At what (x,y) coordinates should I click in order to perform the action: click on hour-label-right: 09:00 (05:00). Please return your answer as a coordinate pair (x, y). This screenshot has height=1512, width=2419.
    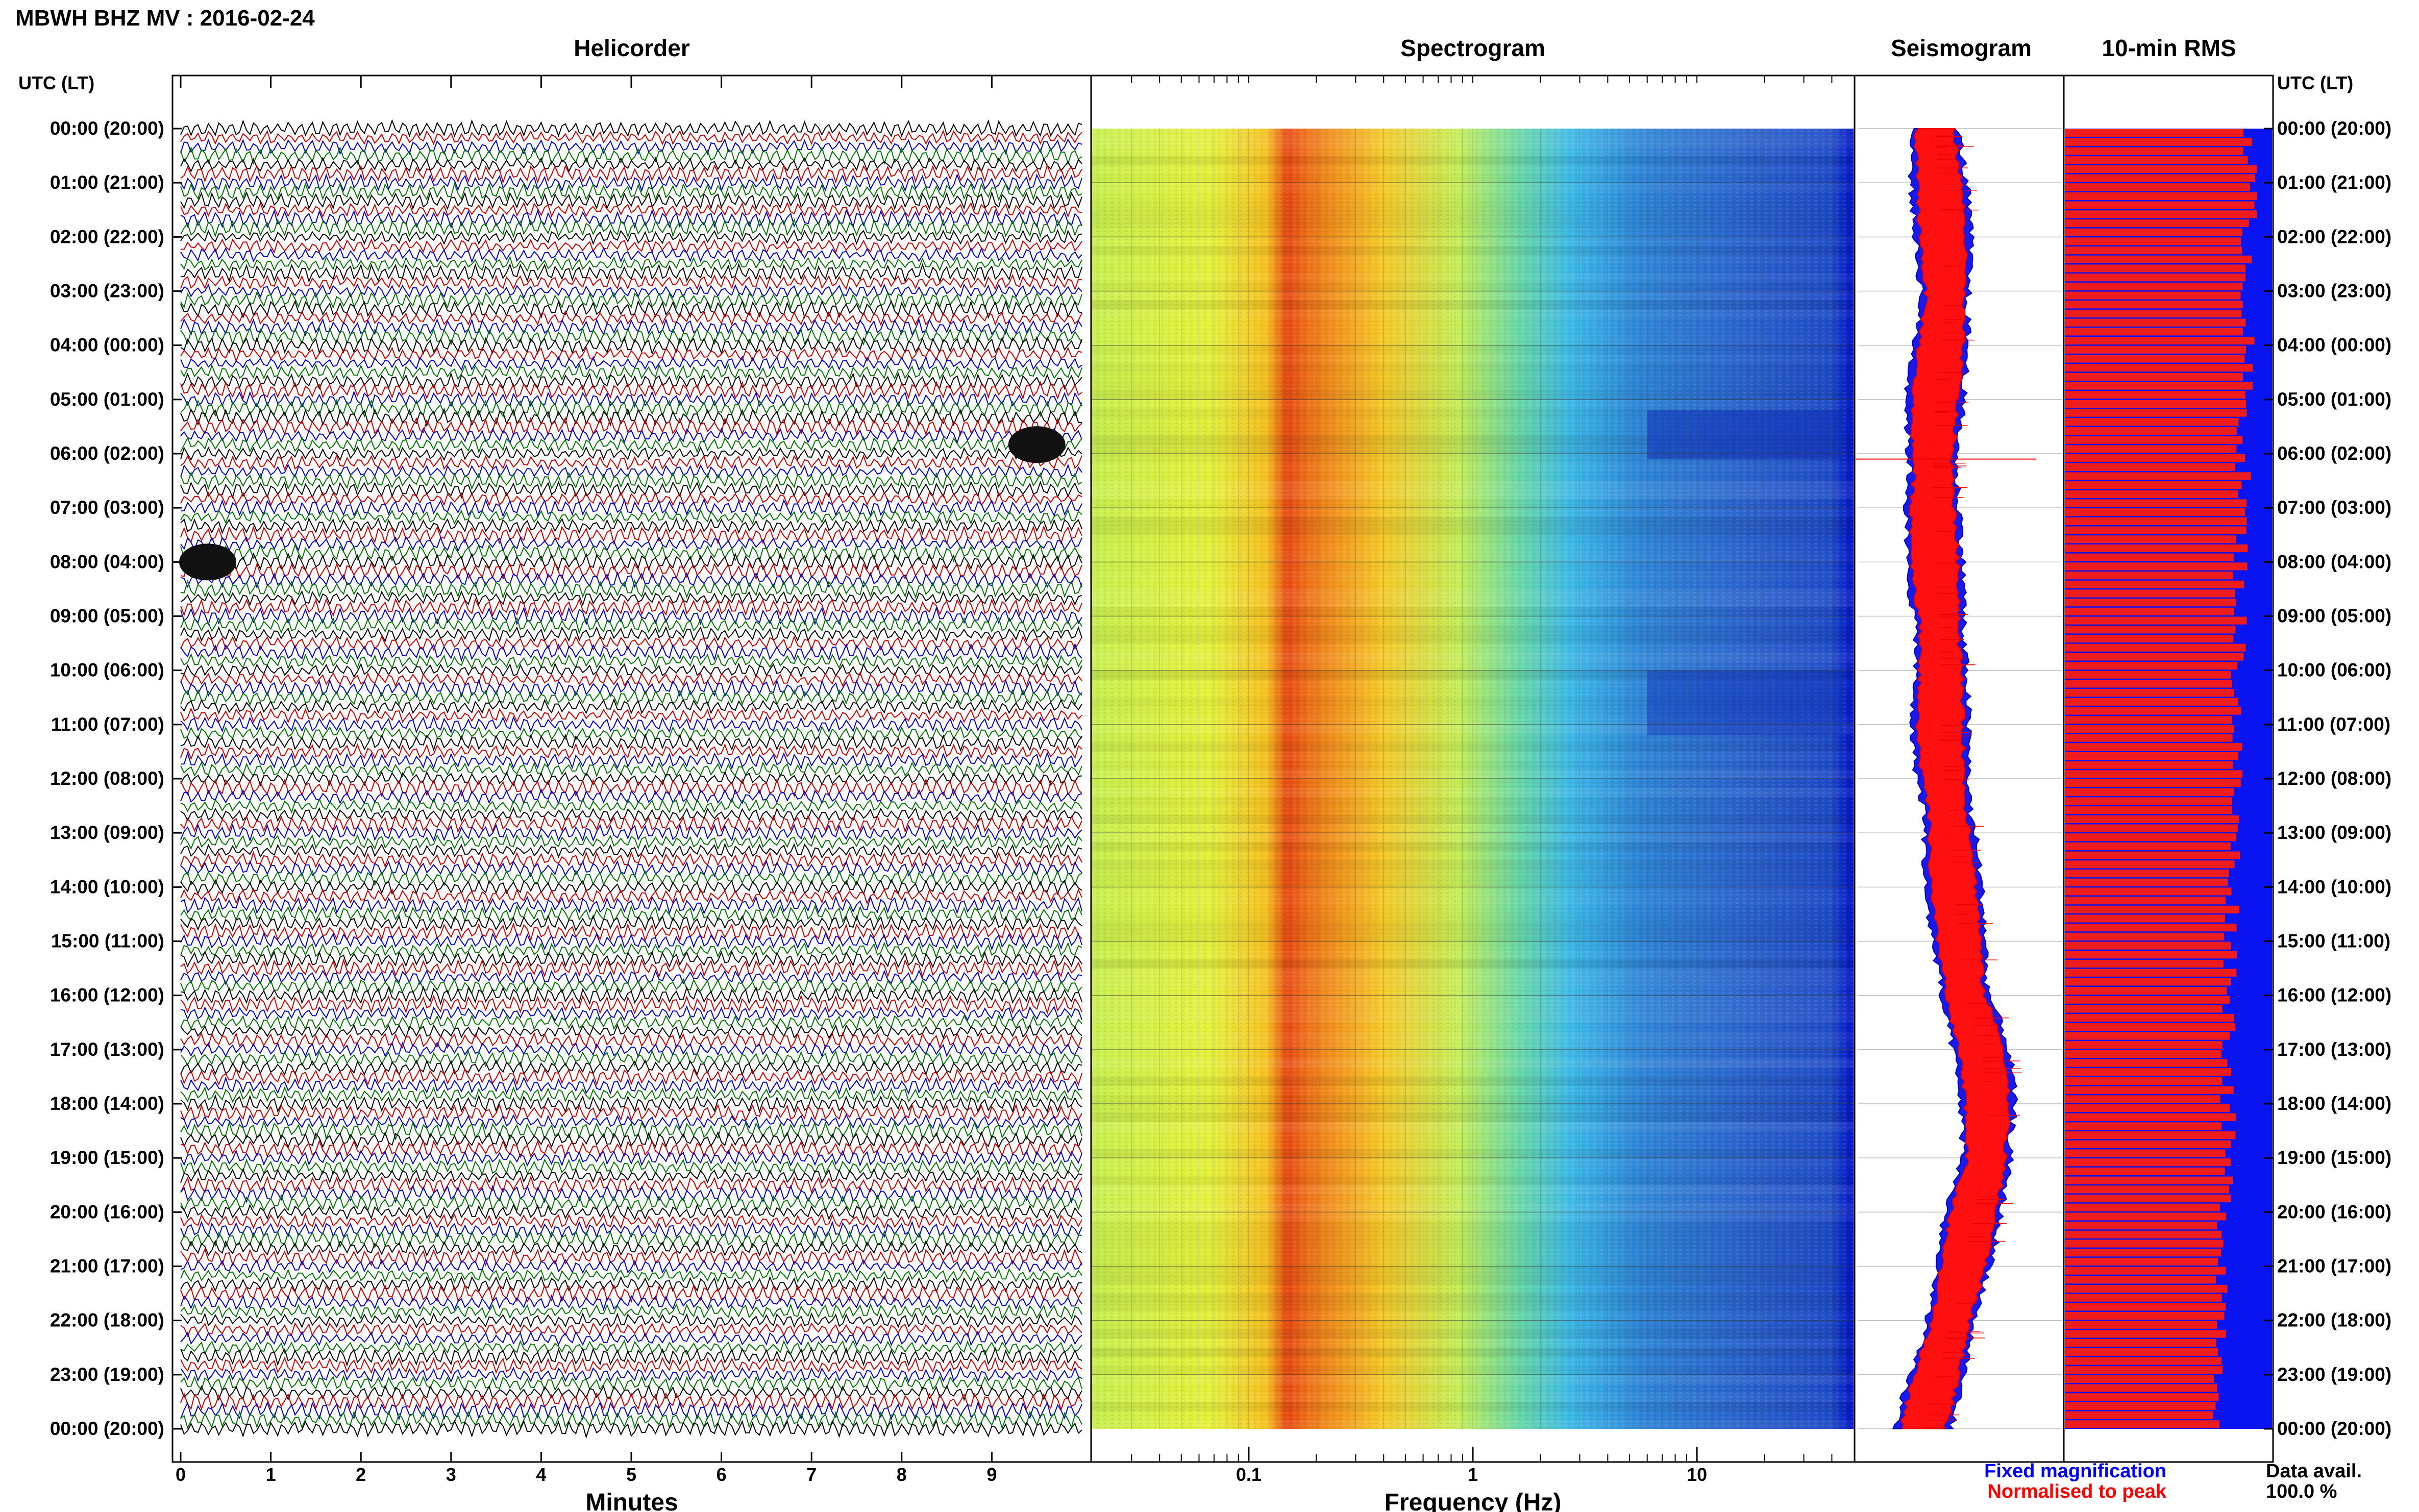
    Looking at the image, I should click on (2334, 616).